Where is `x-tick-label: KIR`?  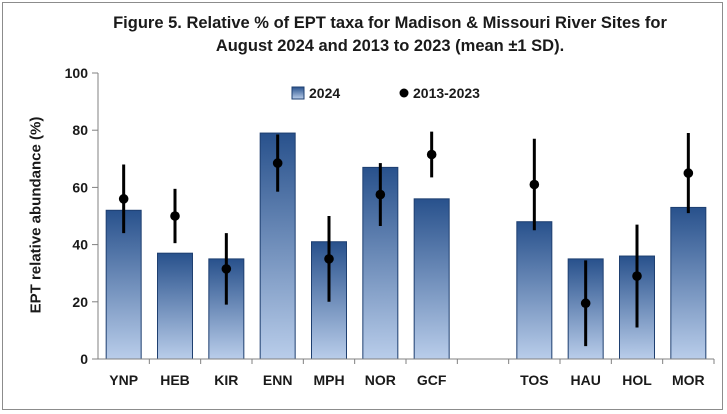 x-tick-label: KIR is located at coordinates (226, 380).